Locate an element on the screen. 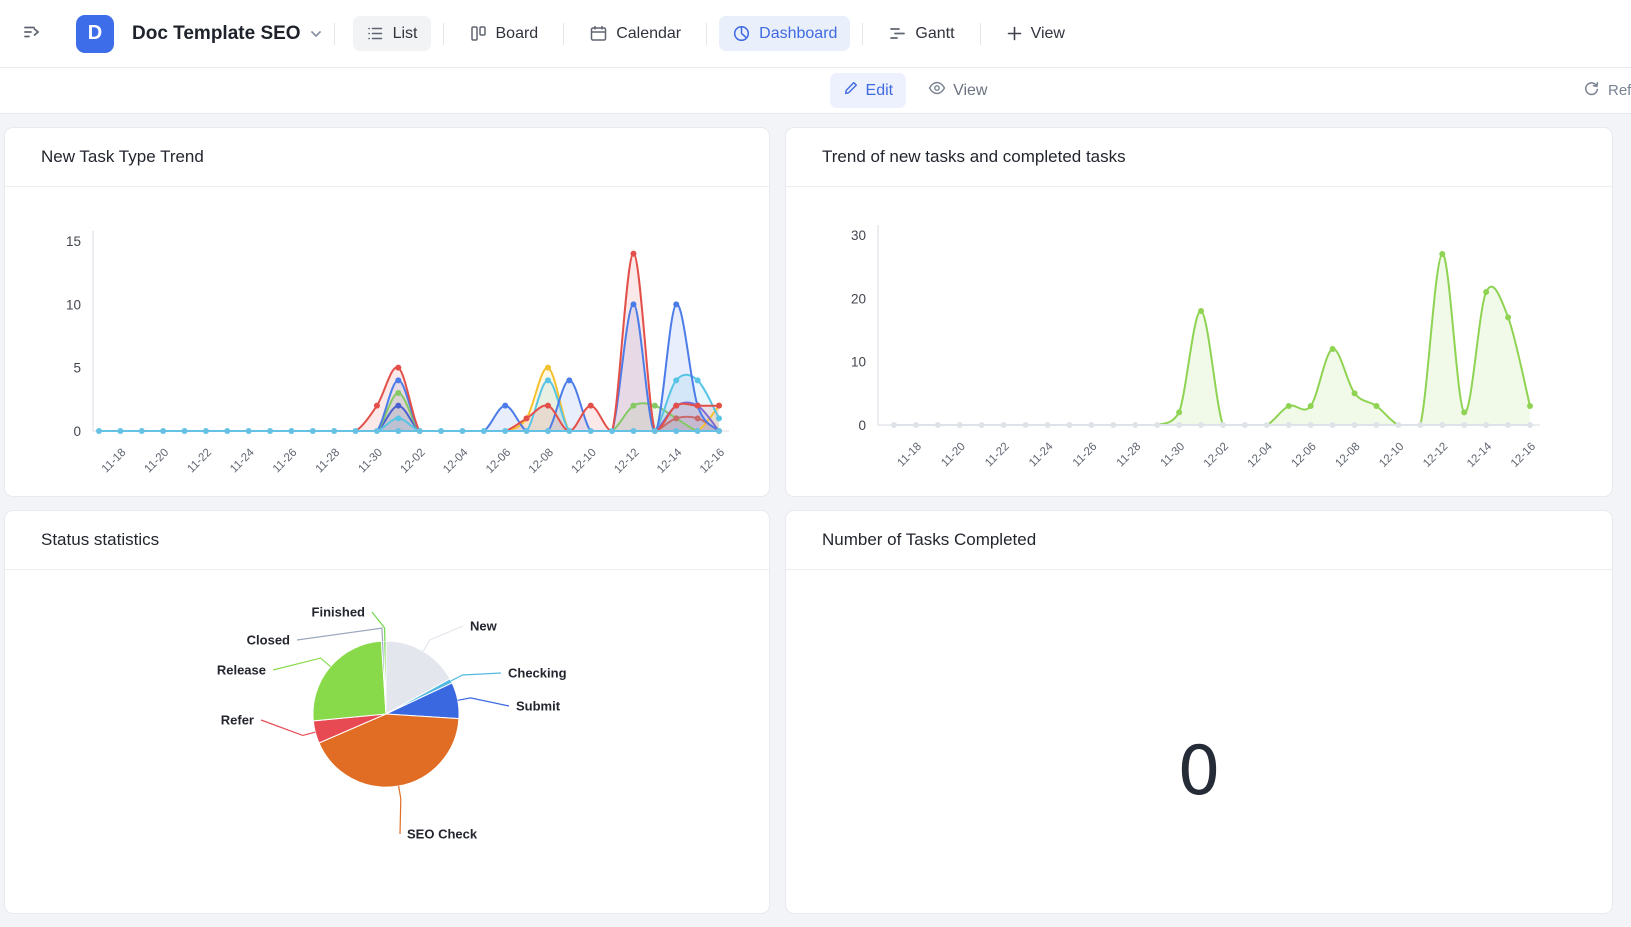  tab-board: Board is located at coordinates (504, 33).